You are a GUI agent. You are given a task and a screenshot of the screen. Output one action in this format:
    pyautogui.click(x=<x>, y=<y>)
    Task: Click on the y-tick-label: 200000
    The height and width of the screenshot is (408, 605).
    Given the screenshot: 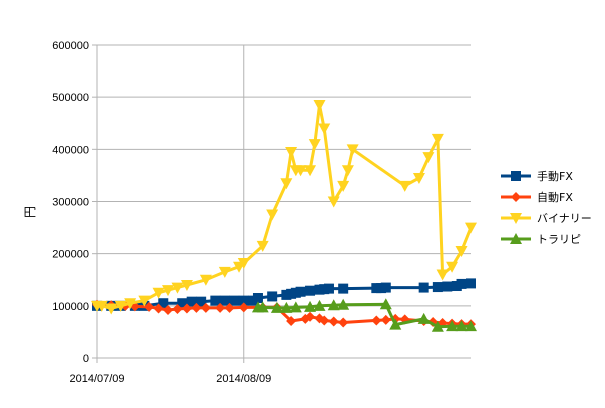 What is the action you would take?
    pyautogui.click(x=70, y=255)
    